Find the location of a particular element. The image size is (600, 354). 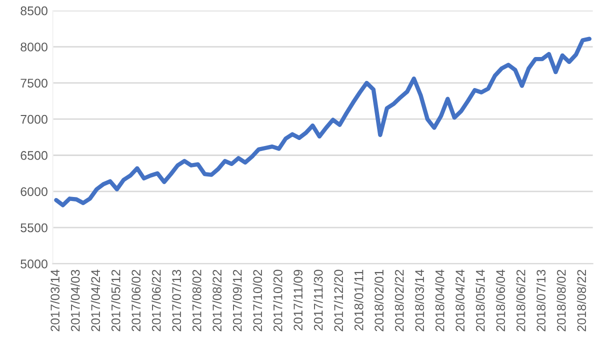

x-tick-label: 2018/02/01 is located at coordinates (379, 301).